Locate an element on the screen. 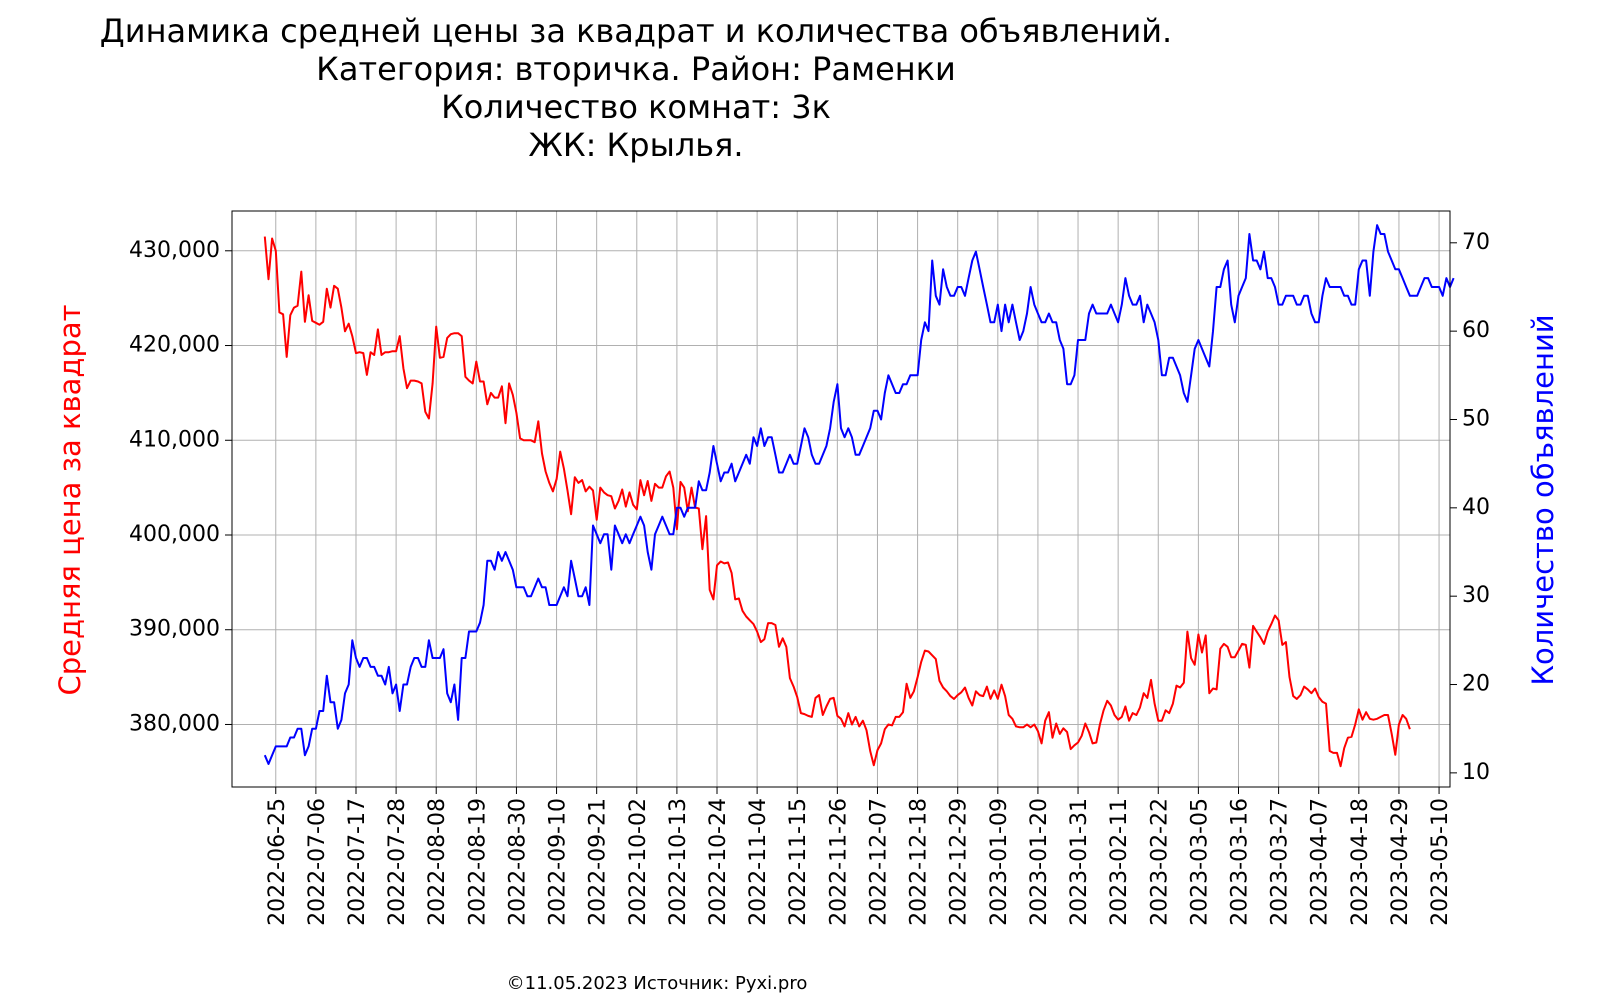 This screenshot has width=1600, height=1004. x-tick-label: 2022-11-04 is located at coordinates (758, 862).